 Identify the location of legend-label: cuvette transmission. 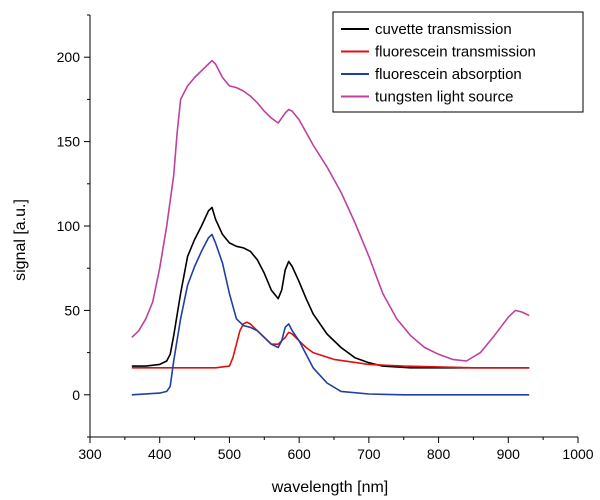
(443, 29).